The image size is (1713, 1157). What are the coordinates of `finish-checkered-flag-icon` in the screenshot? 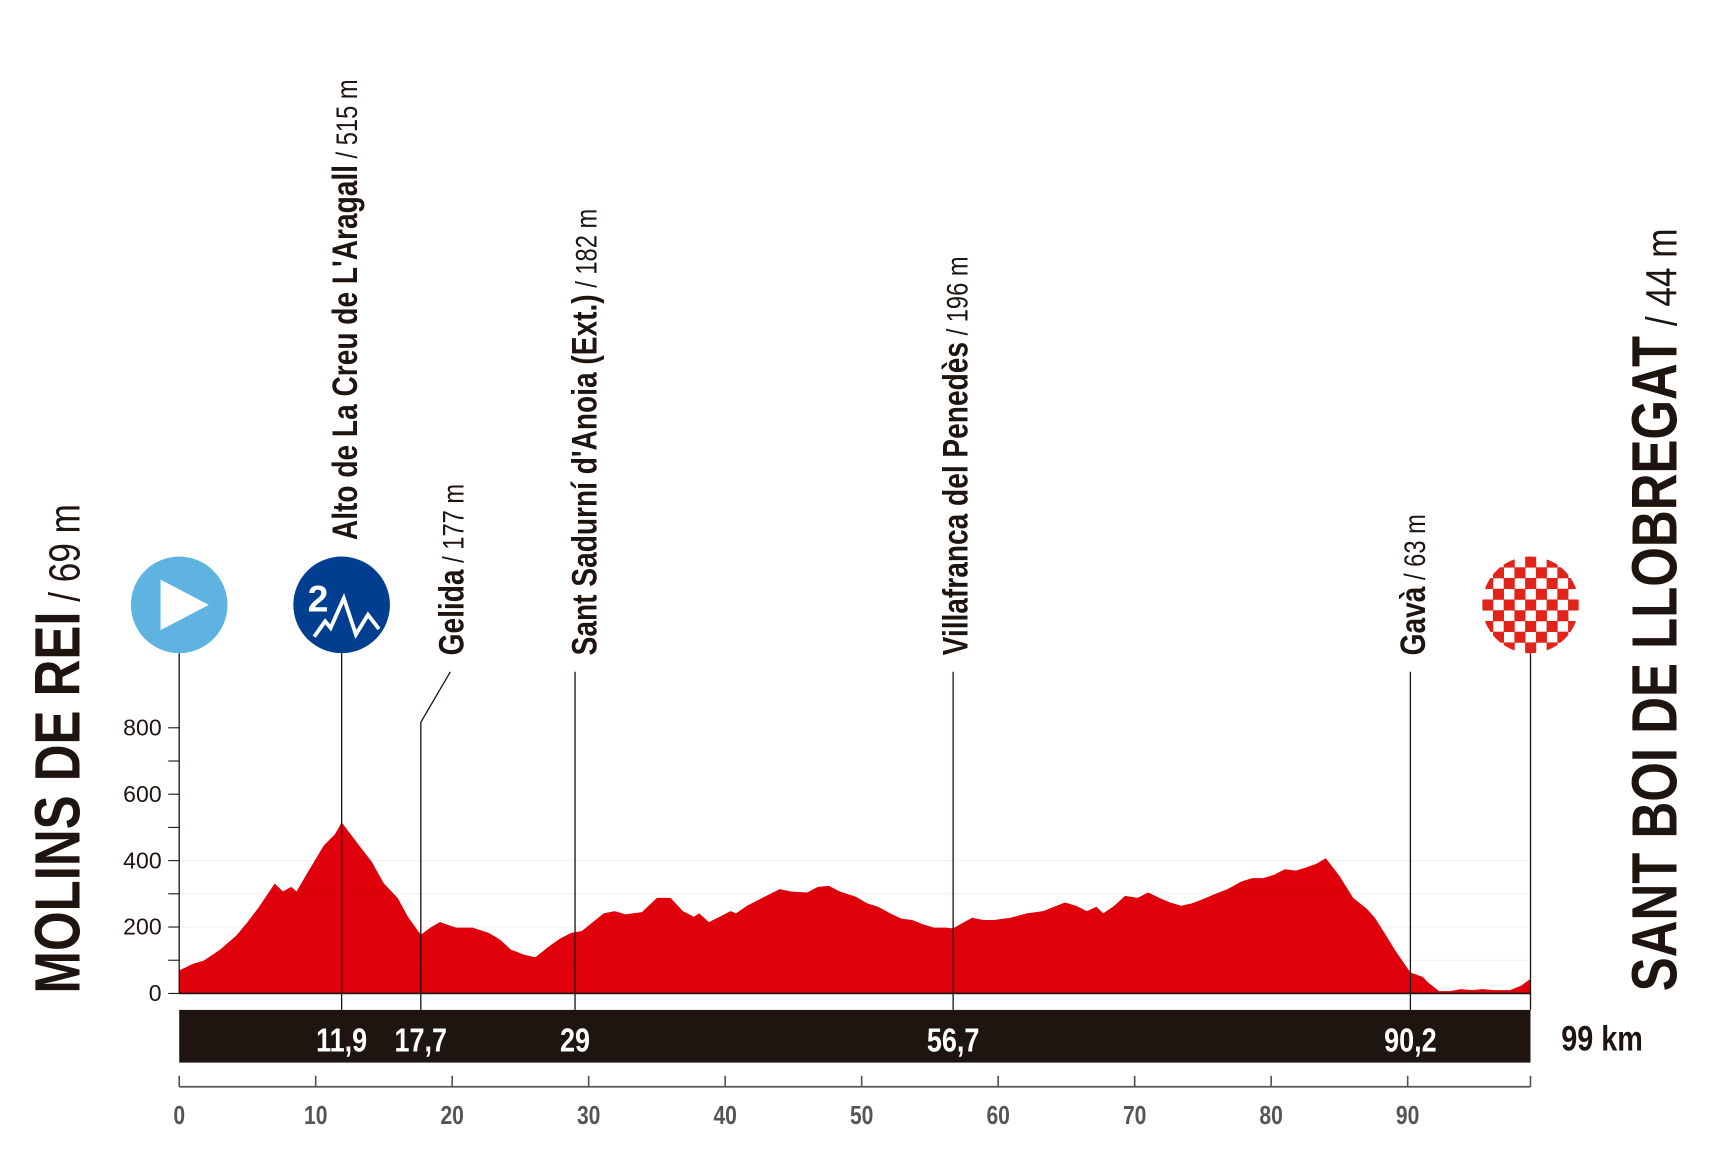 It's located at (1530, 605).